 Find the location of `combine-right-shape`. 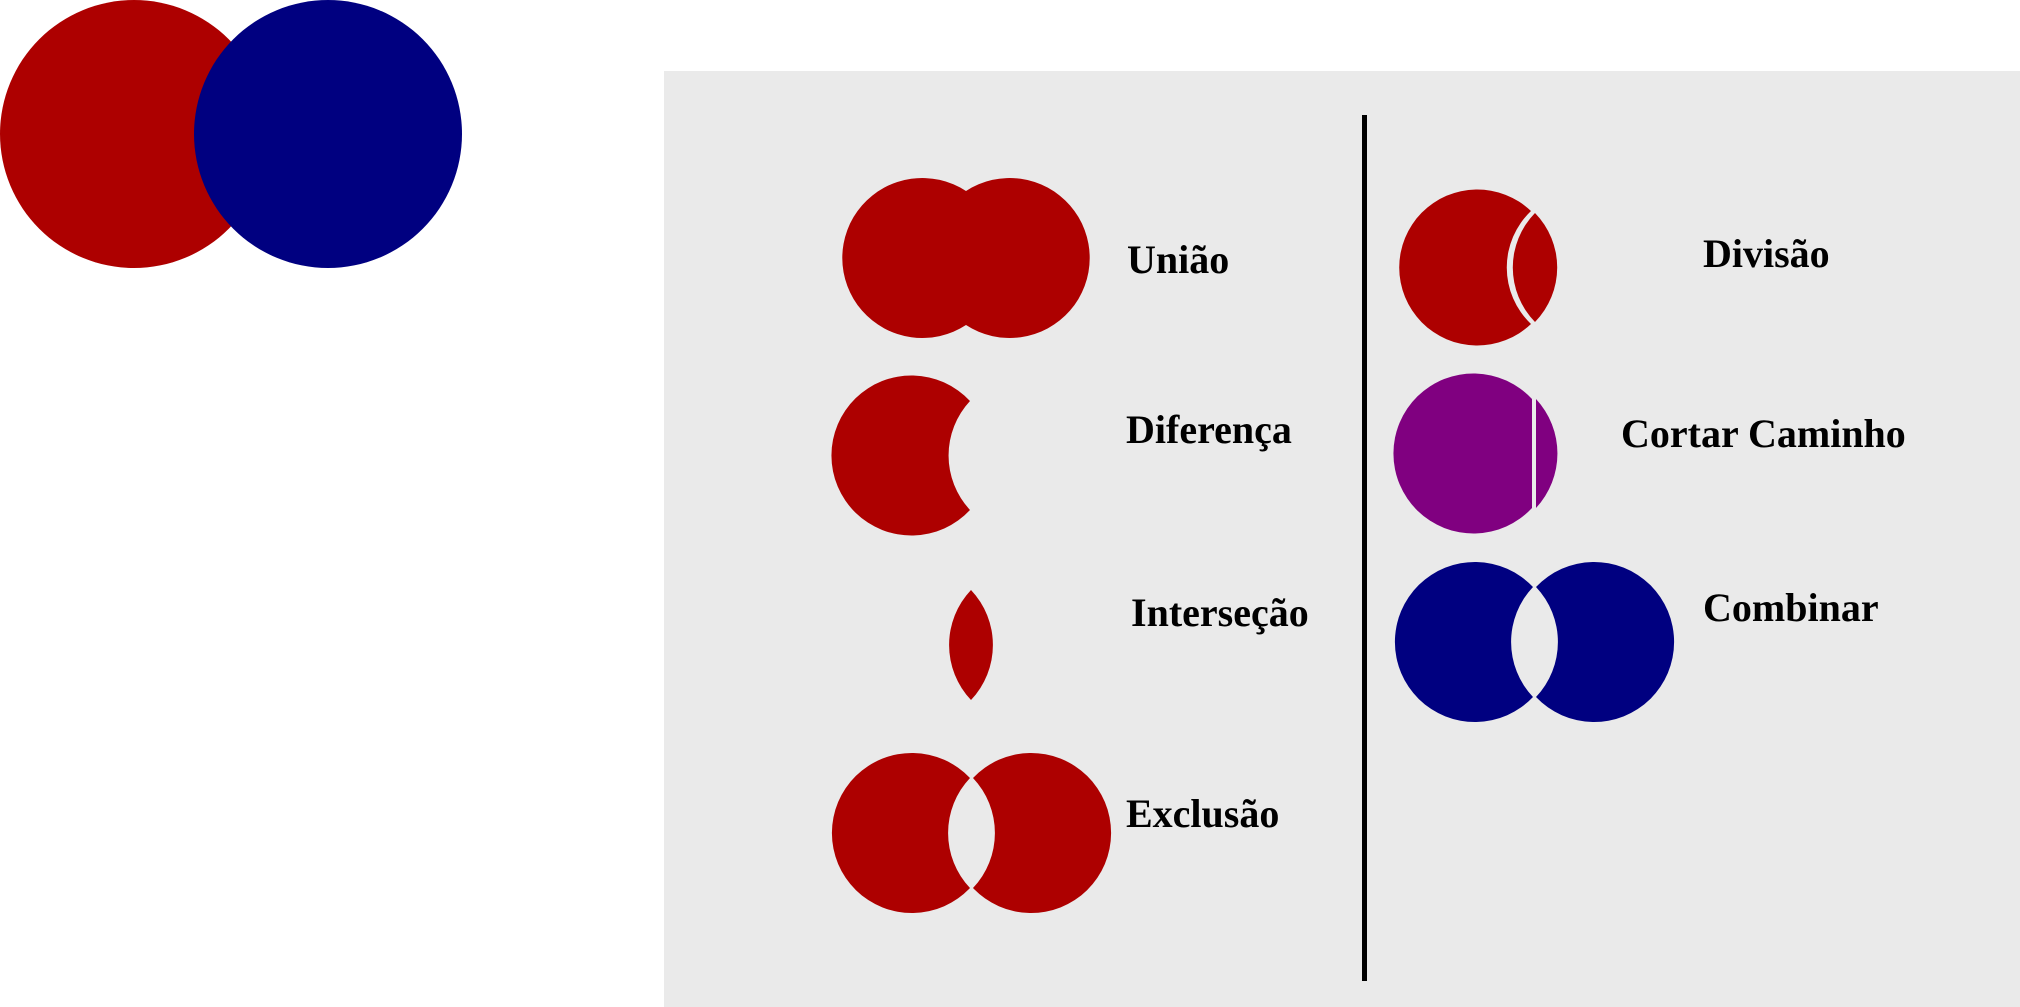

combine-right-shape is located at coordinates (1605, 642).